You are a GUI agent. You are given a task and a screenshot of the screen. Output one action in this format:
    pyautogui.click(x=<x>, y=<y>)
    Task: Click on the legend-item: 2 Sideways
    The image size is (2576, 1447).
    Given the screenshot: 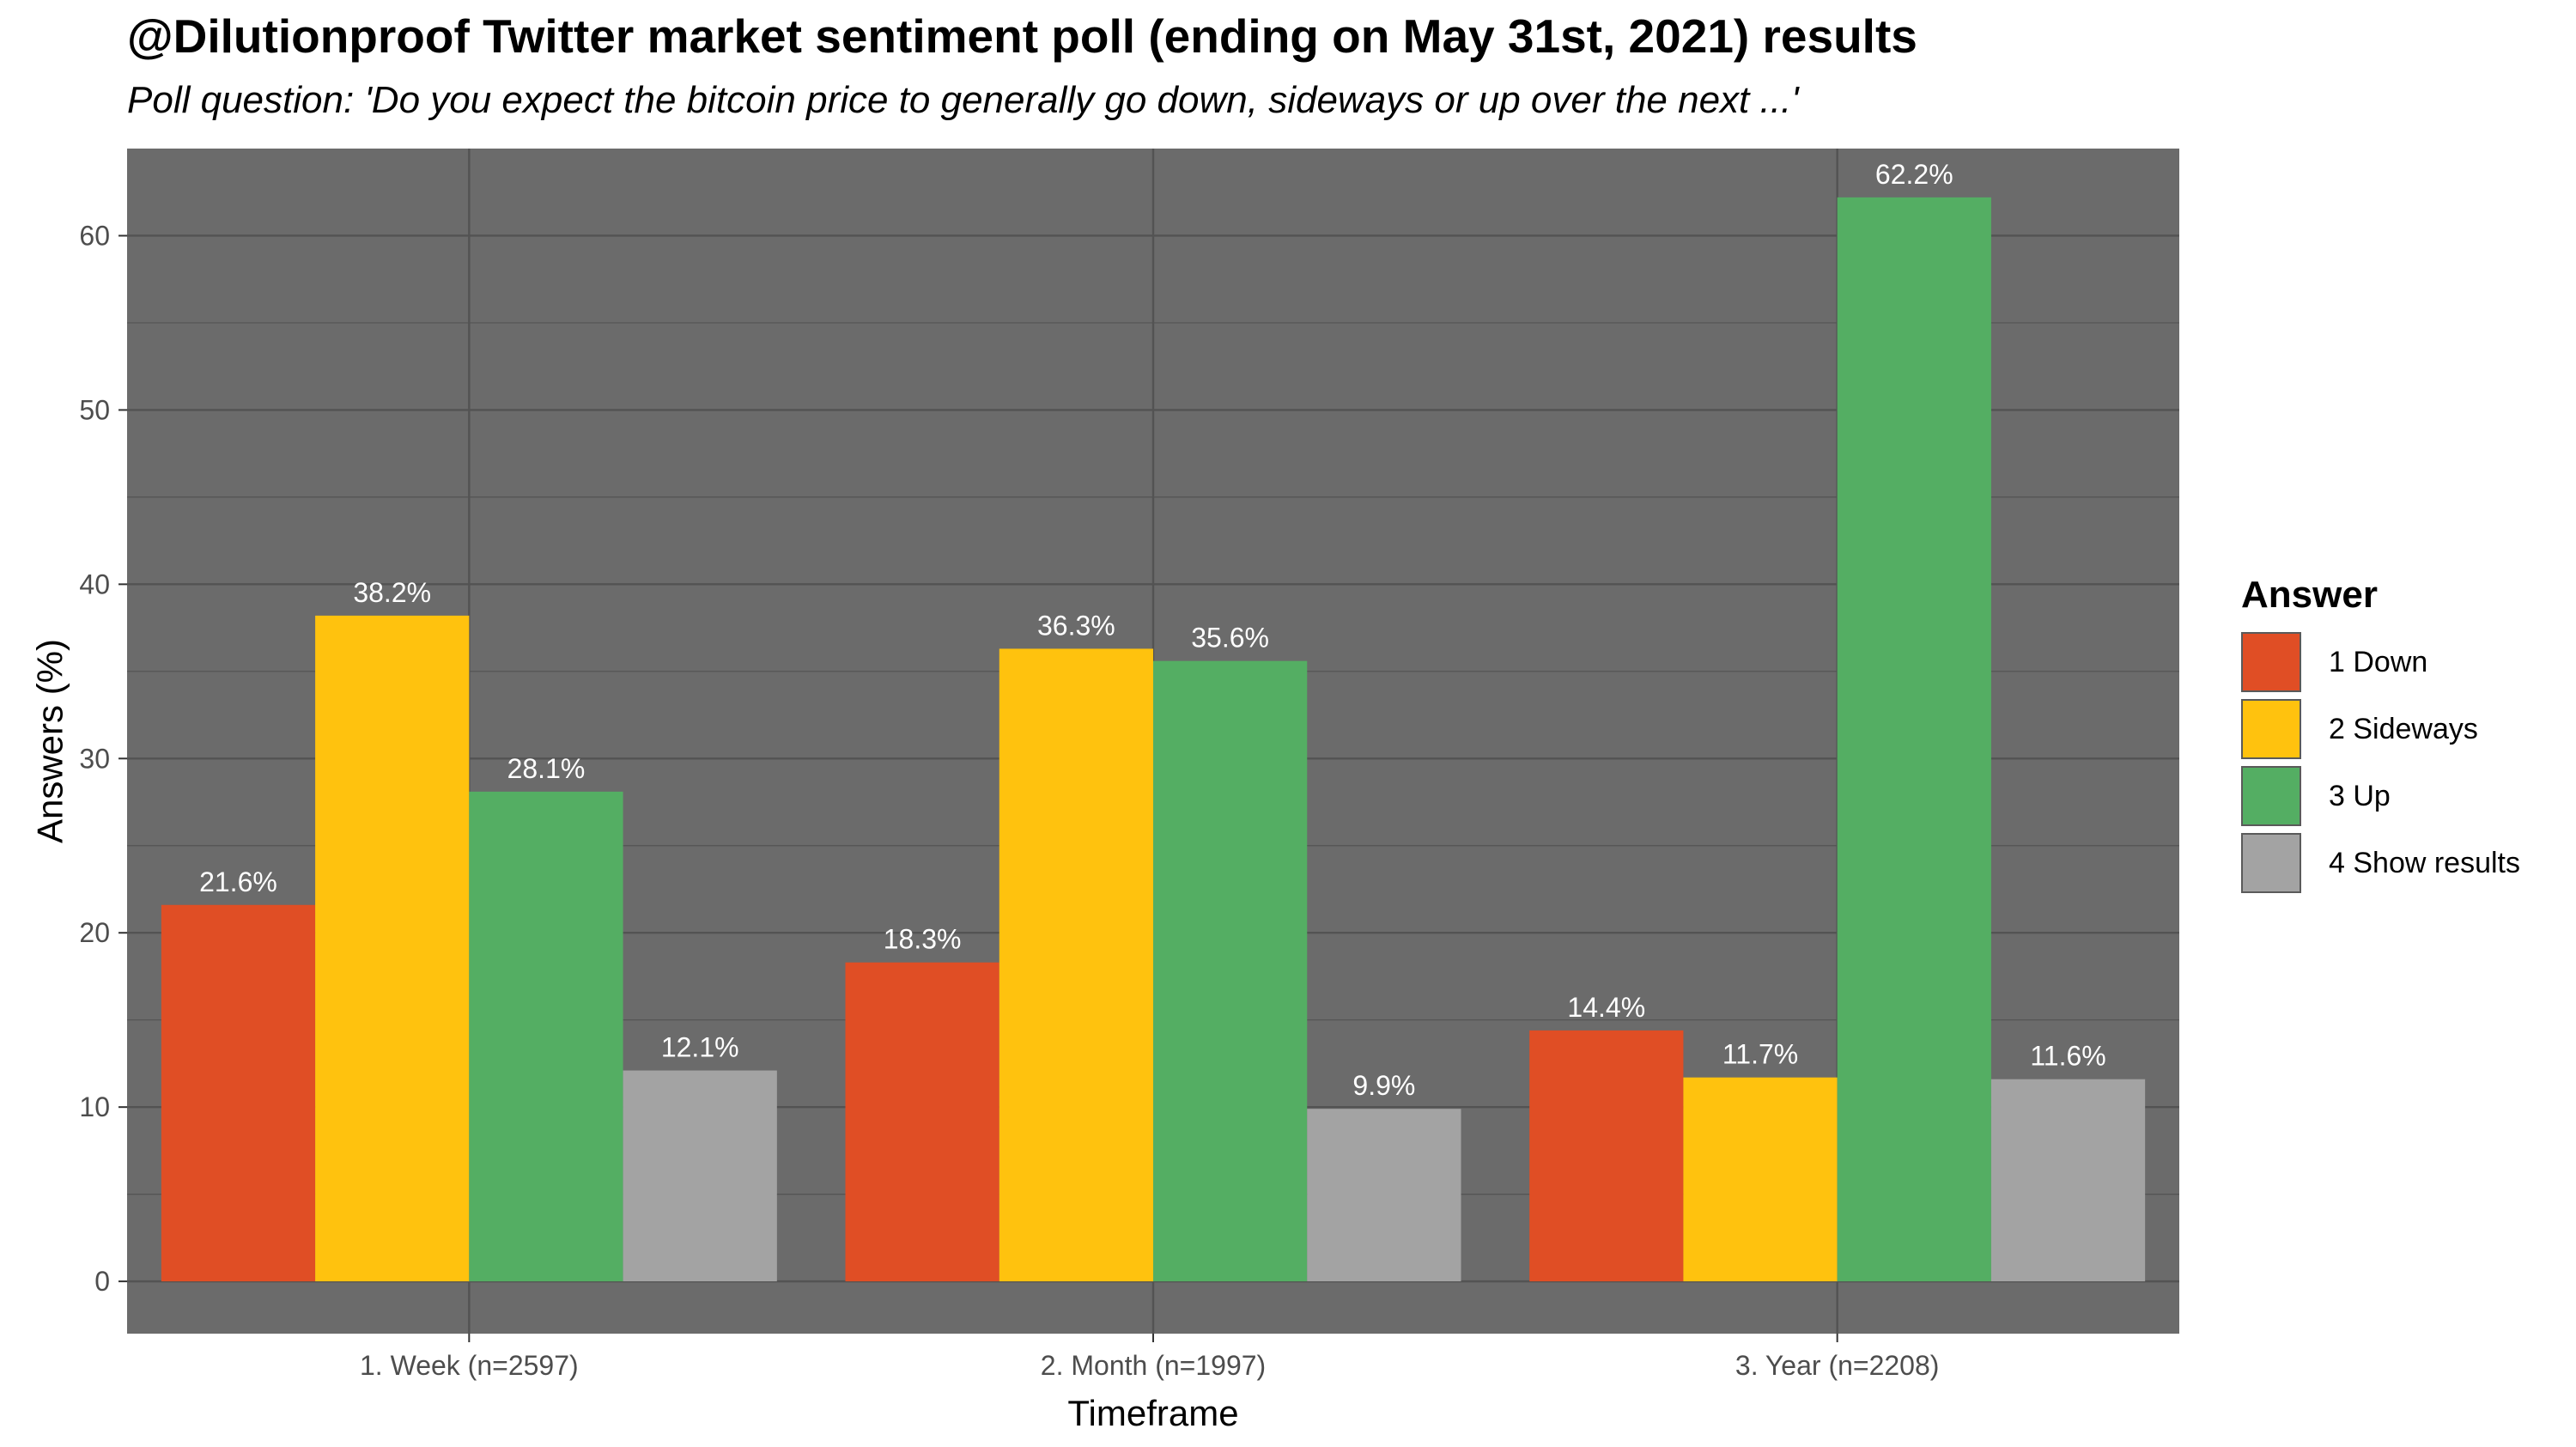 What is the action you would take?
    pyautogui.click(x=2380, y=729)
    